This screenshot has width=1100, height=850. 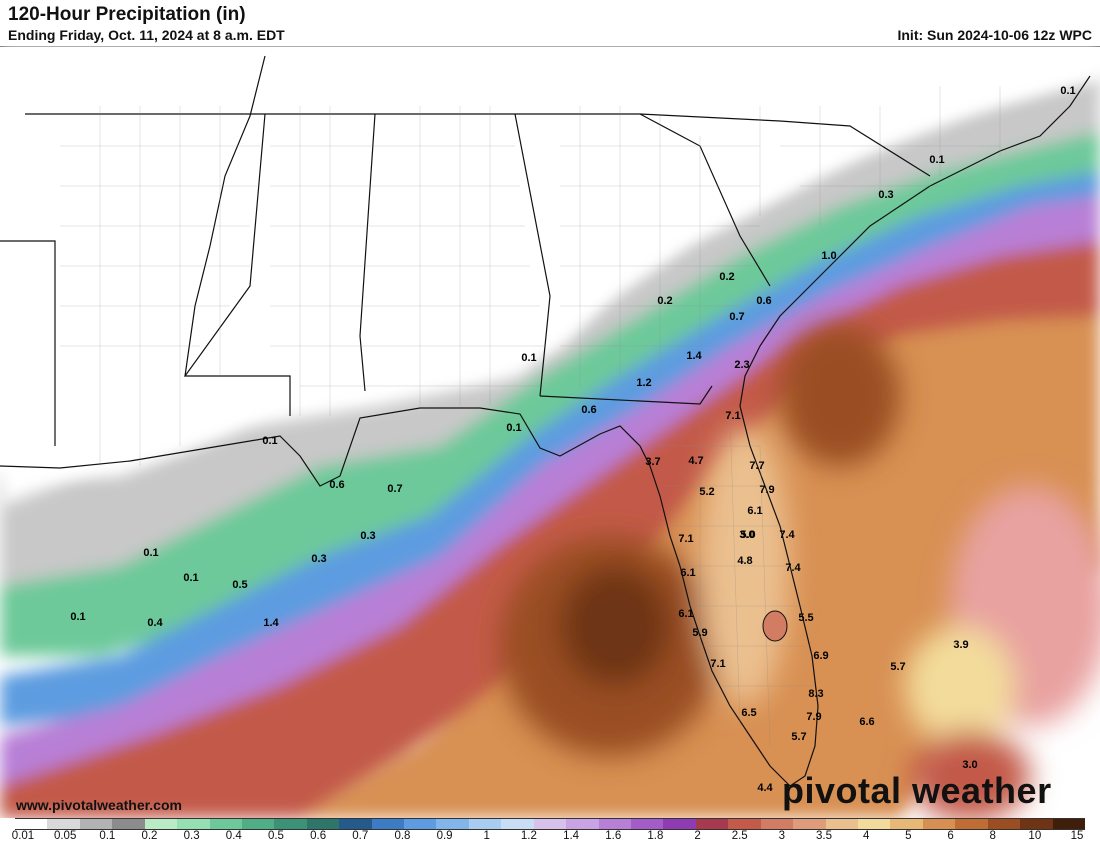 I want to click on colorbar-tick-label: 0.8, so click(x=402, y=836).